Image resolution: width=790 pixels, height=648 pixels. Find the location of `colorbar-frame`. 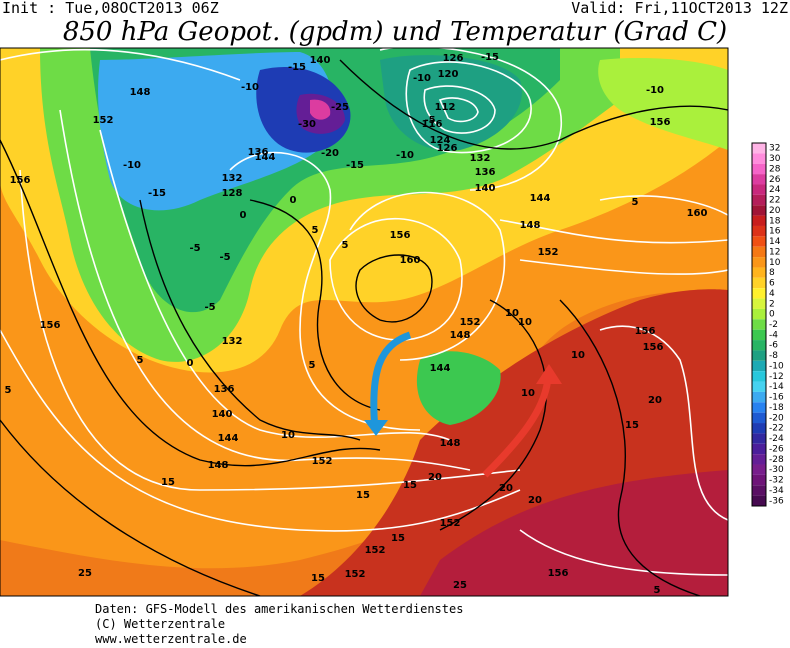

colorbar-frame is located at coordinates (759, 324).